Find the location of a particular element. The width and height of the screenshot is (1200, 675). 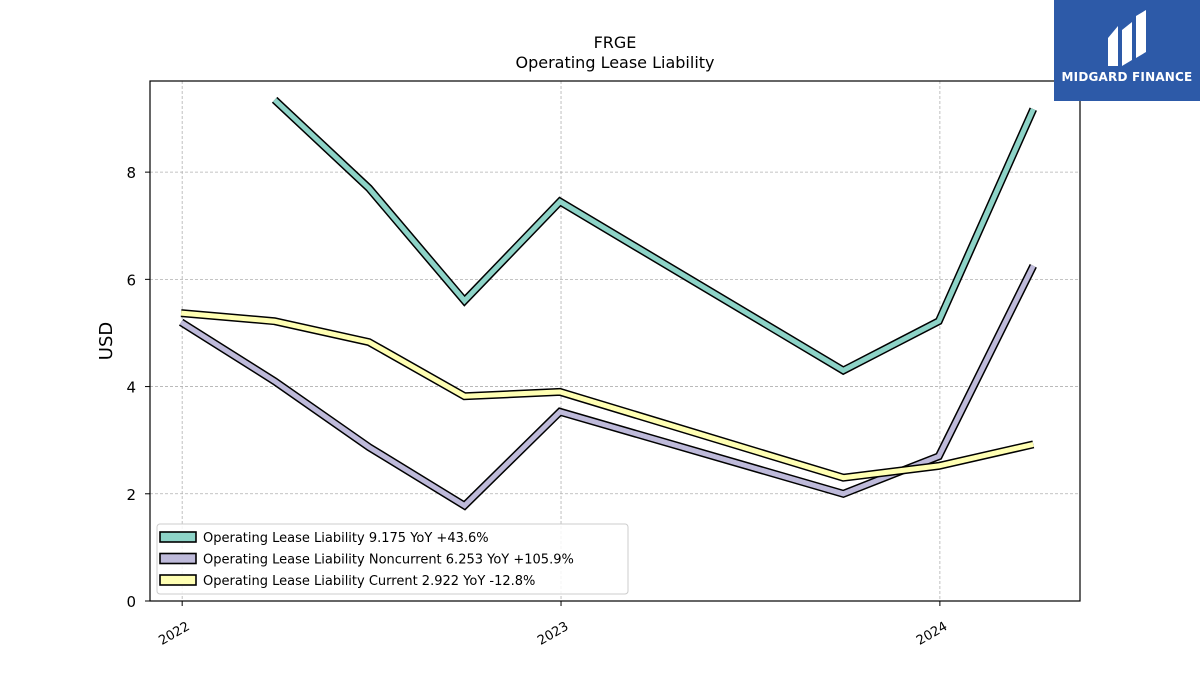

x-tick-label: 2022 is located at coordinates (174, 634).